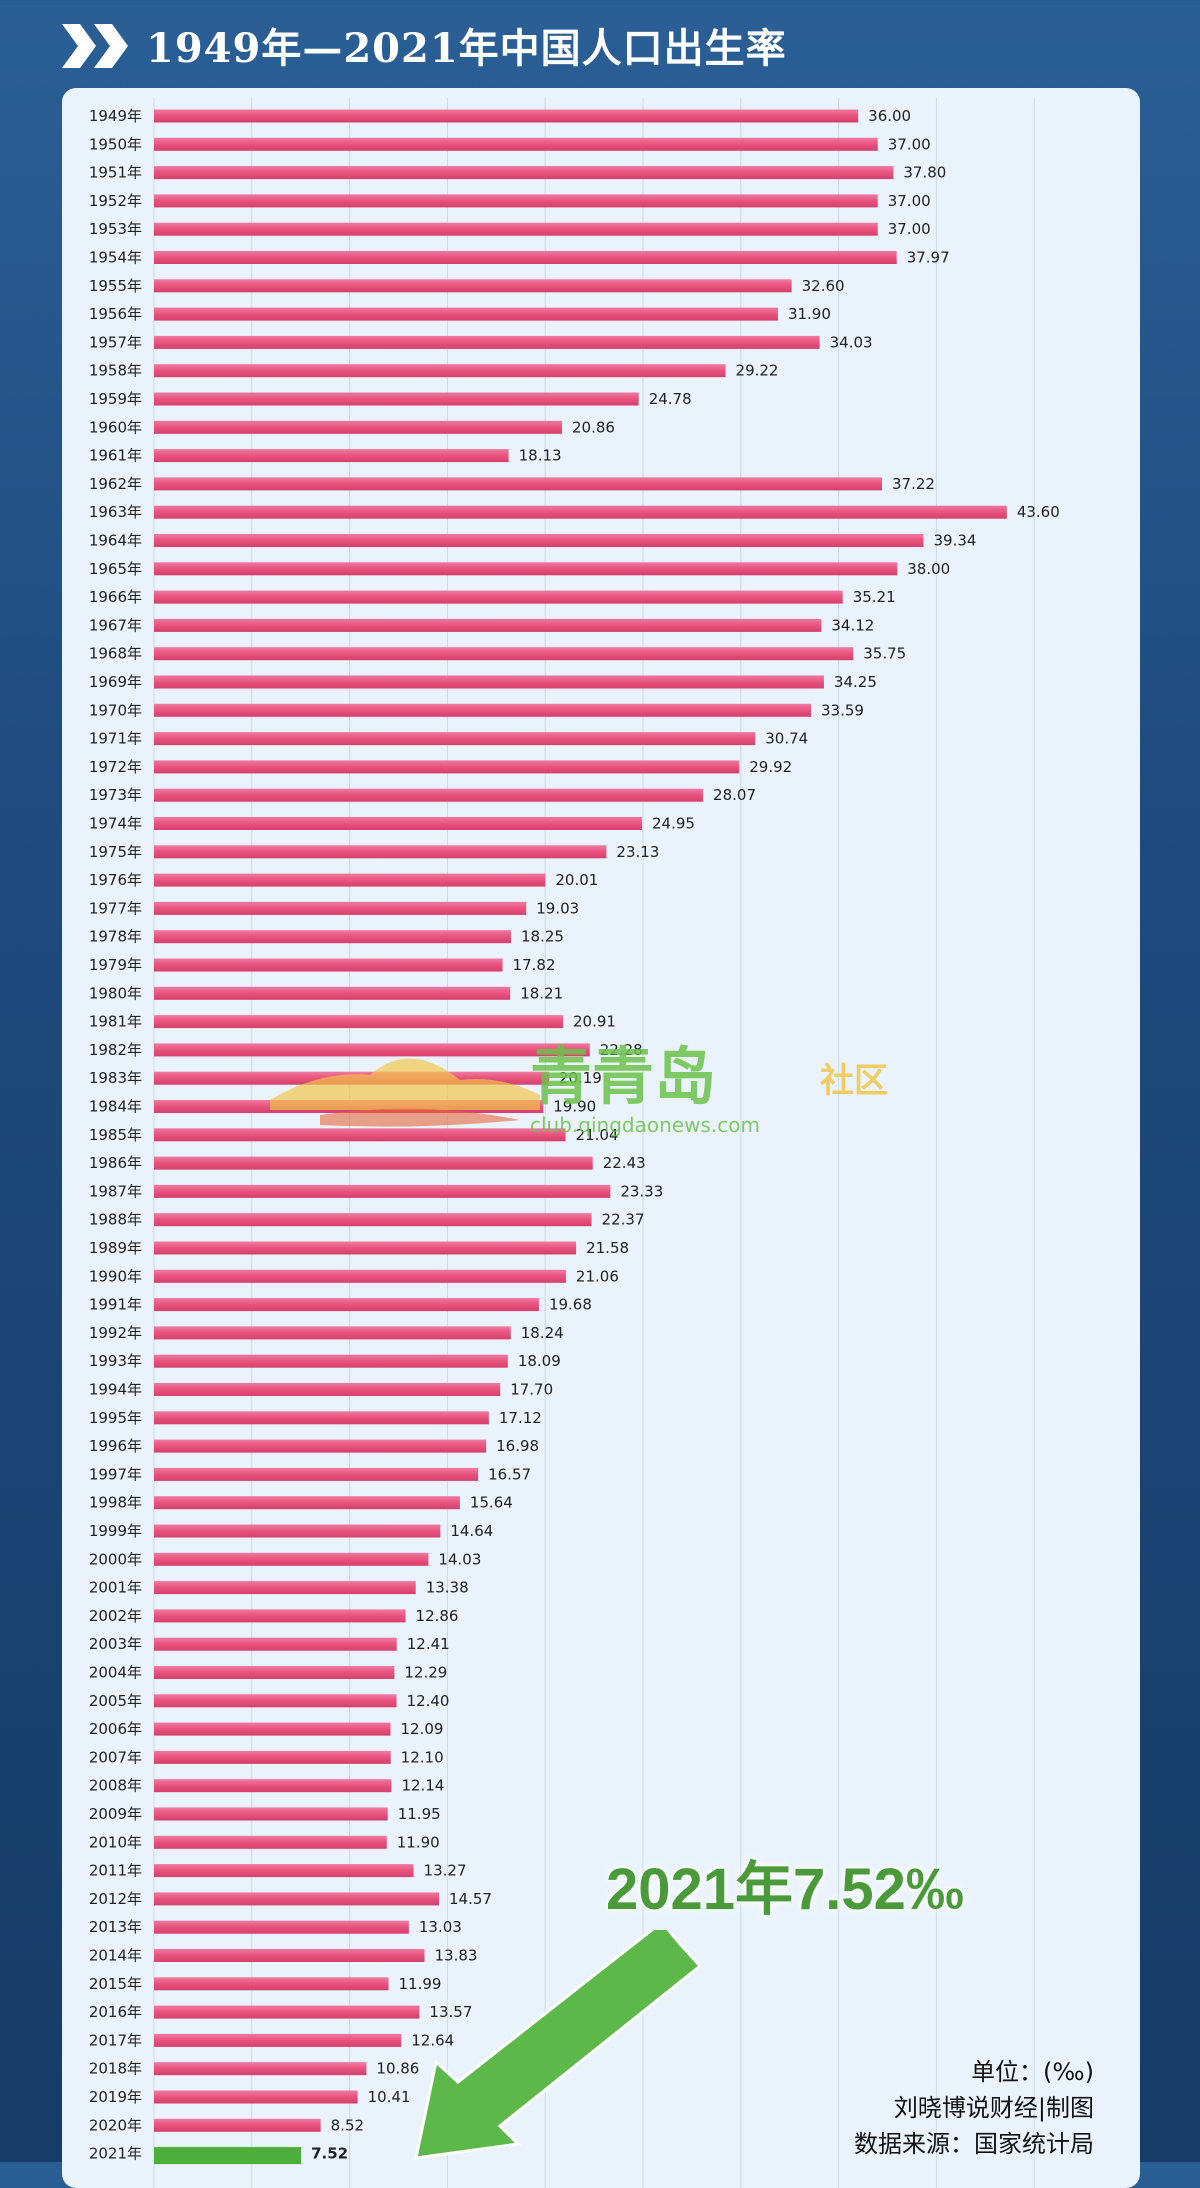 The height and width of the screenshot is (2188, 1200). I want to click on value-label: 20.19, so click(580, 1078).